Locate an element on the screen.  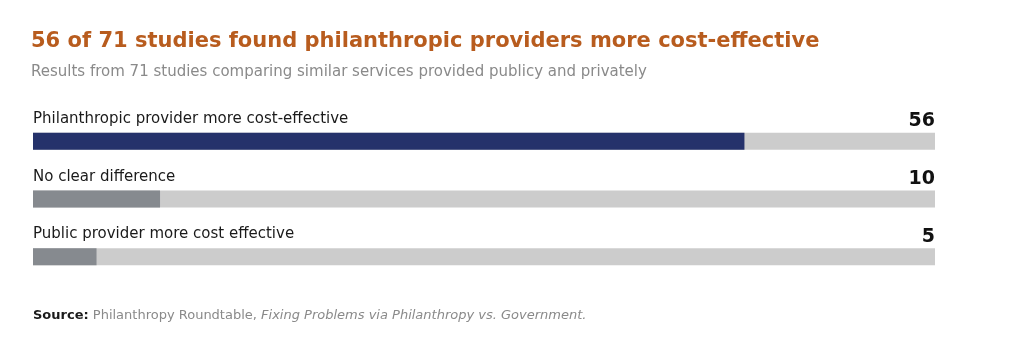
data-label: 5 is located at coordinates (928, 234).